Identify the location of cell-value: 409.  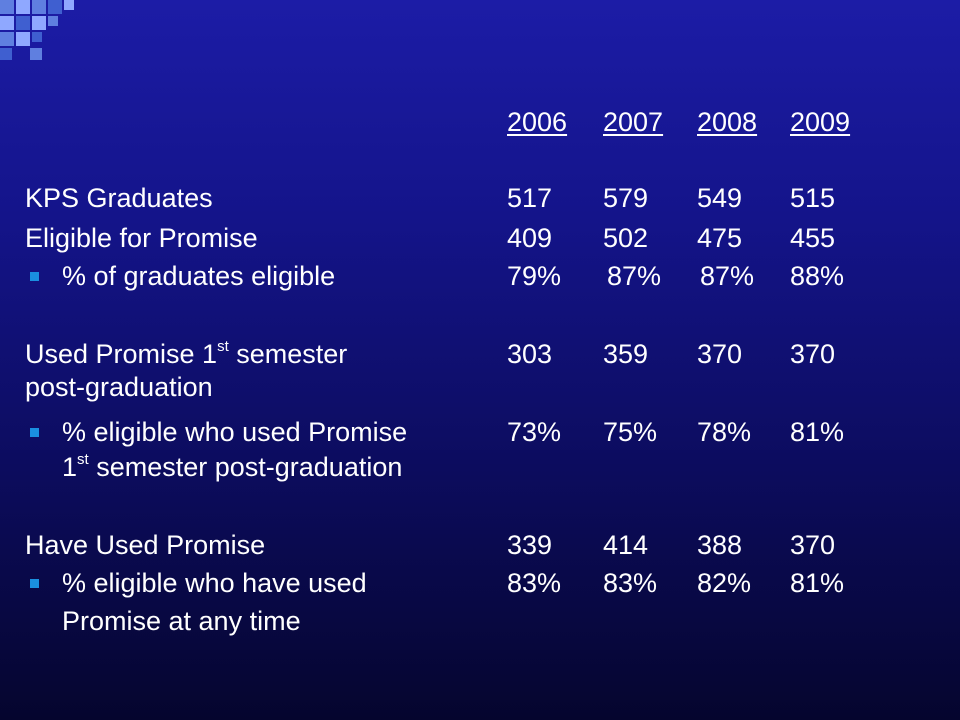
(530, 238).